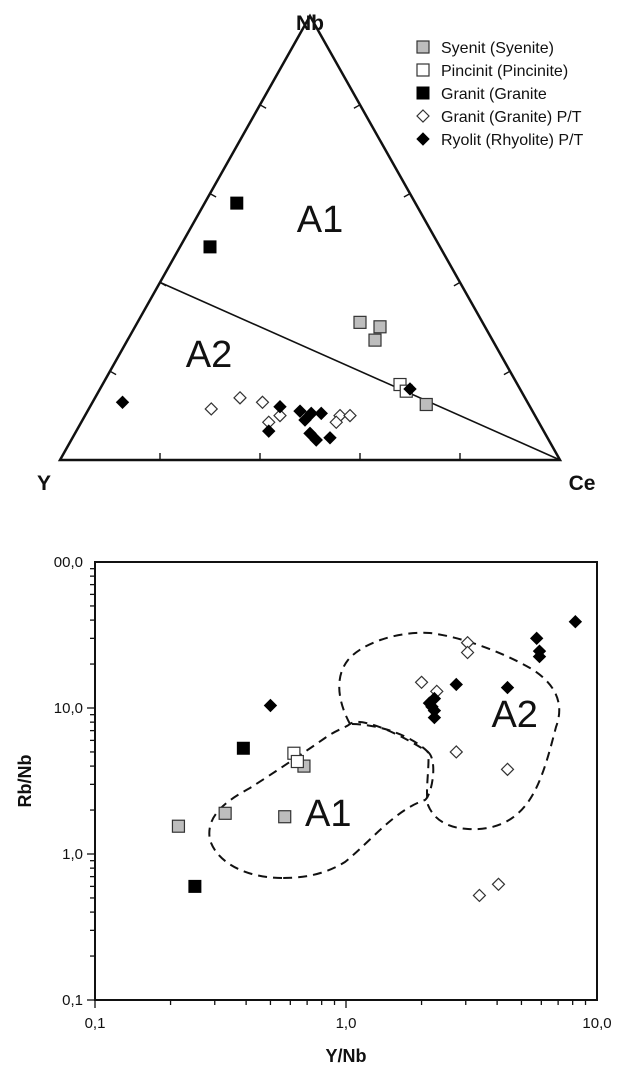 Image resolution: width=637 pixels, height=1068 pixels. What do you see at coordinates (494, 94) in the screenshot?
I see `legend-label-granite: Granit (Granite` at bounding box center [494, 94].